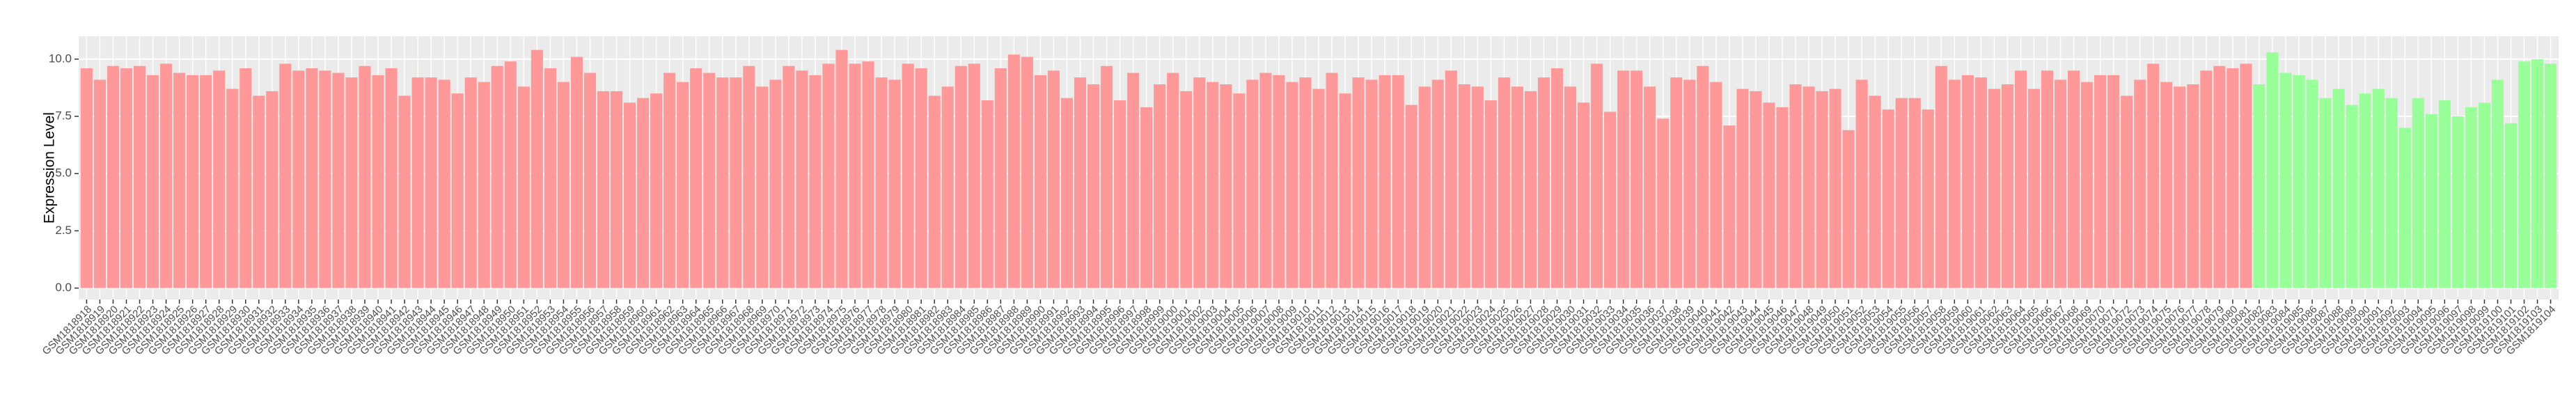 This screenshot has height=404, width=2576. Describe the element at coordinates (63, 287) in the screenshot. I see `y-tick-label: 0.0` at that location.